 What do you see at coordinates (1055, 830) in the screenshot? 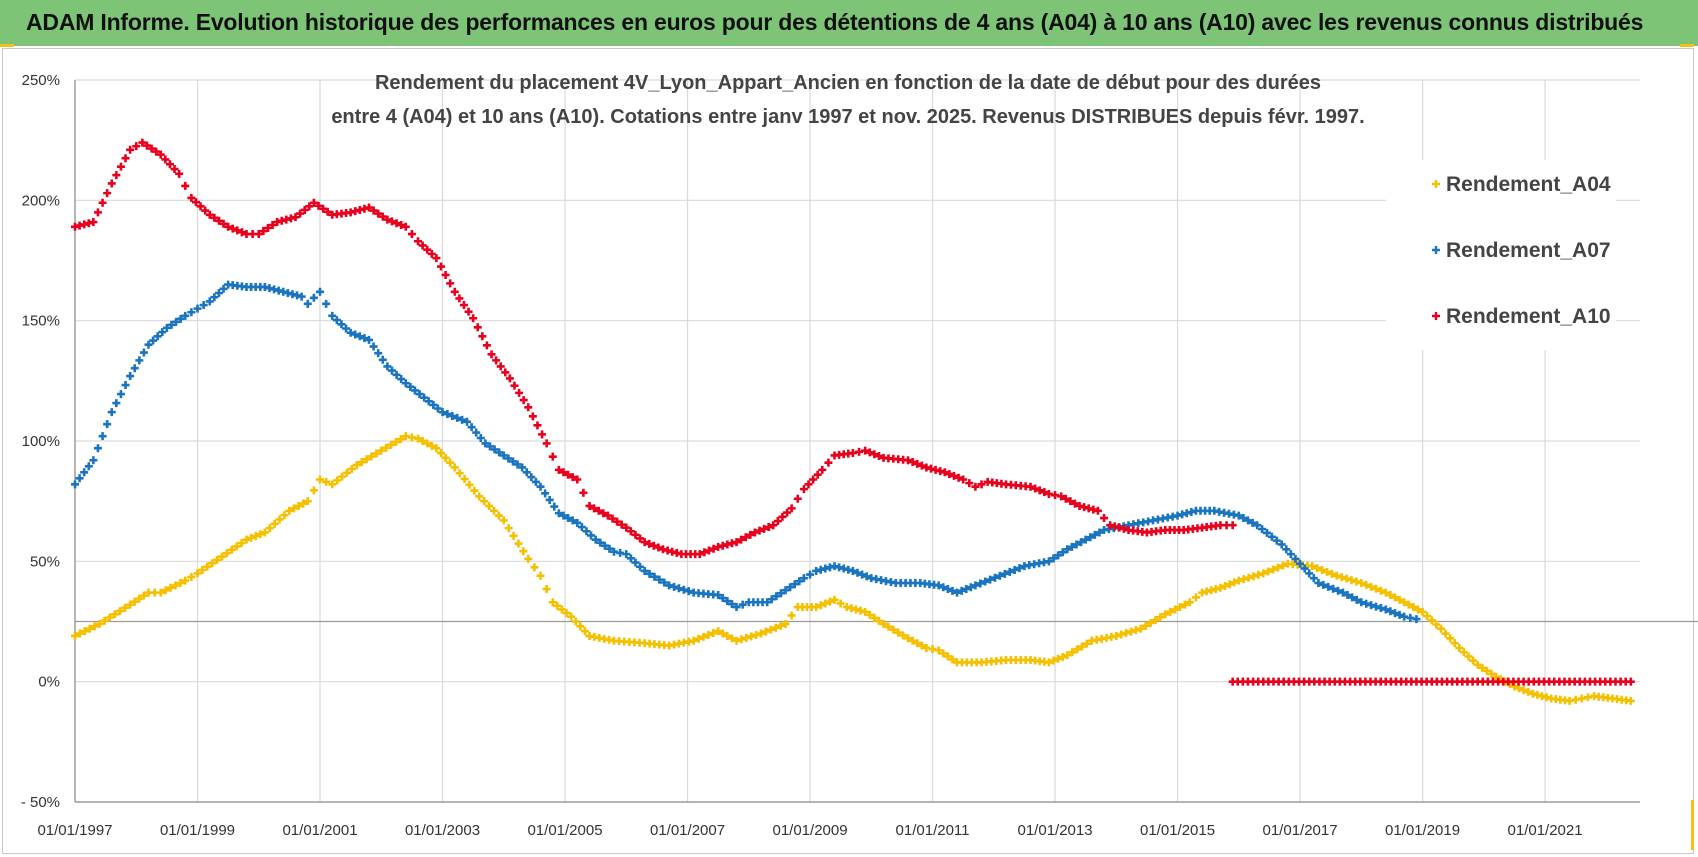
I see `x-tick-label: 01/01/2013` at bounding box center [1055, 830].